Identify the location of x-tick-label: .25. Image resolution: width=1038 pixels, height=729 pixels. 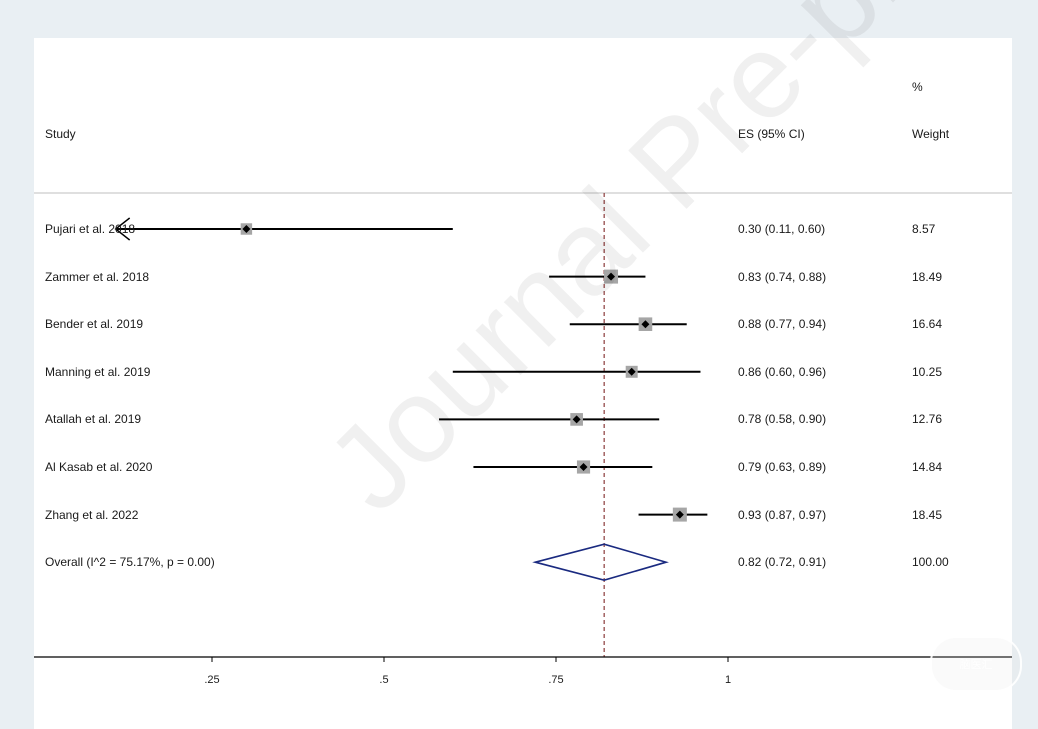
(212, 680).